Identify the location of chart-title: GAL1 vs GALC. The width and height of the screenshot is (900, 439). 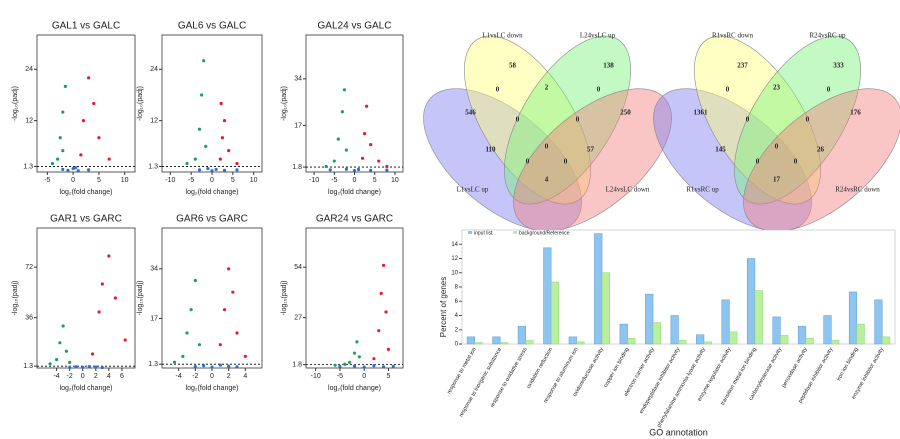
(86, 26).